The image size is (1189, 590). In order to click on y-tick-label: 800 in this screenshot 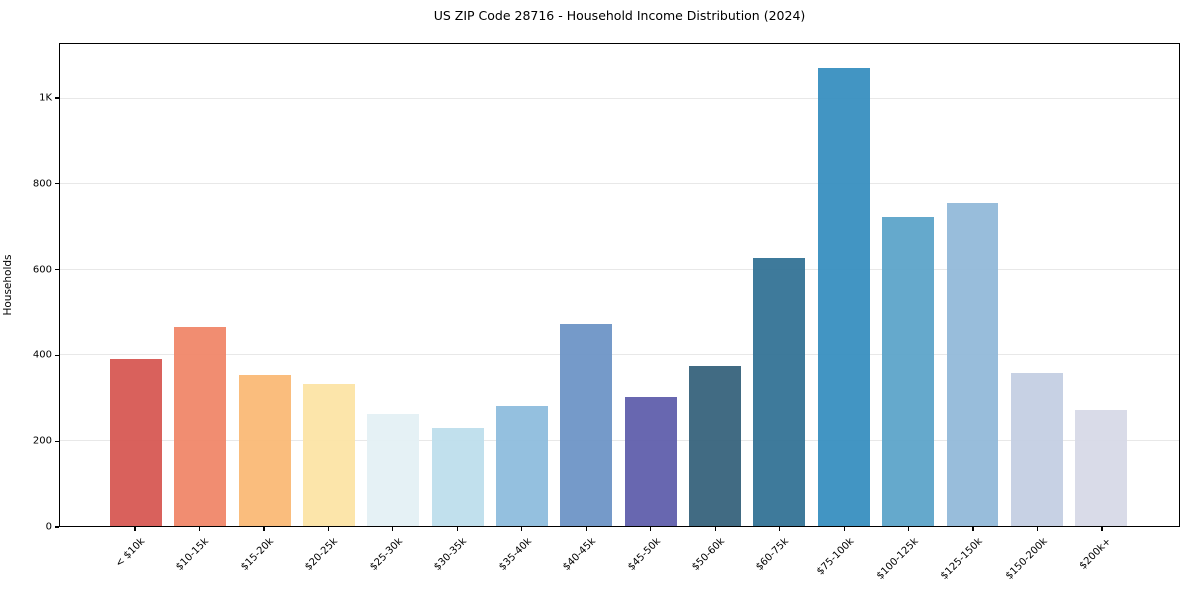, I will do `click(42, 184)`.